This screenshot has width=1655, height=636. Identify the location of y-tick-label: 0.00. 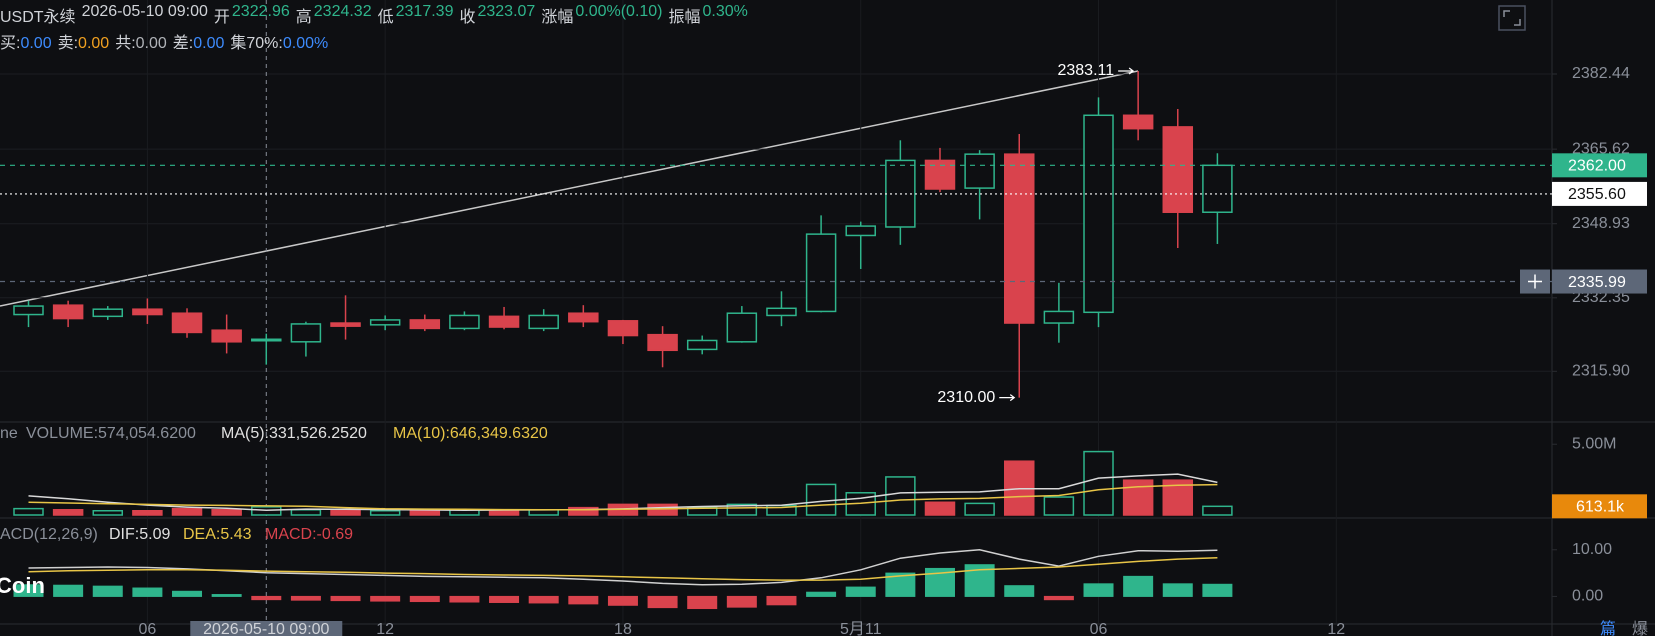
(1587, 596).